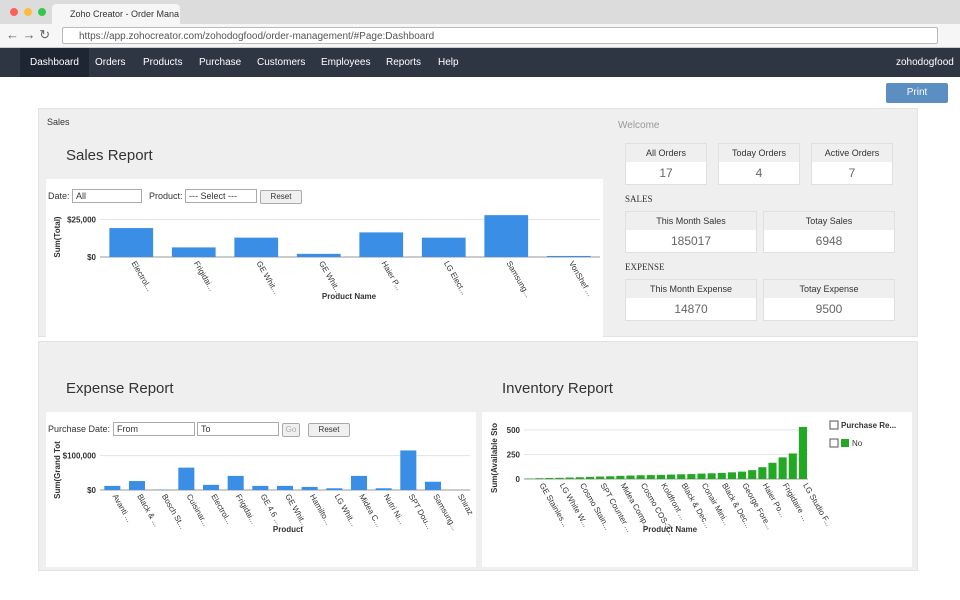 The height and width of the screenshot is (600, 960). What do you see at coordinates (28, 34) in the screenshot?
I see `nav-arrows: ← → ↻` at bounding box center [28, 34].